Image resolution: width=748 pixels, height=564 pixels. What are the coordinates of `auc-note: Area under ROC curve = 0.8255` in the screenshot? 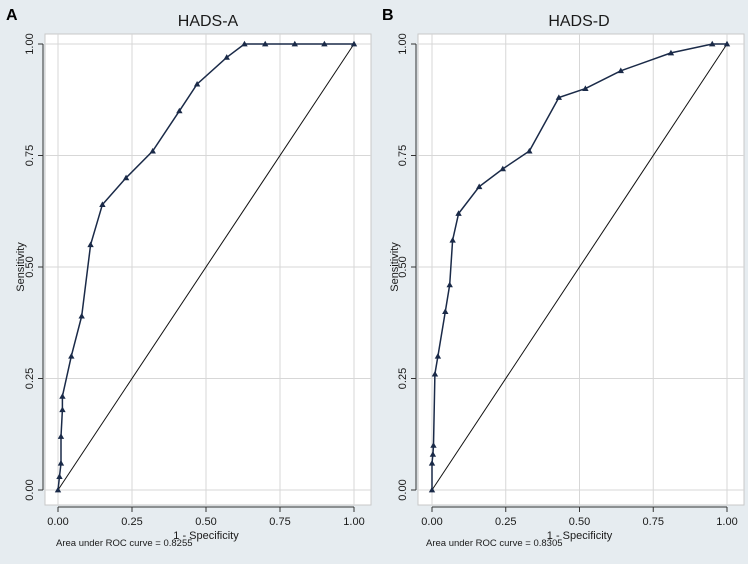 It's located at (124, 543).